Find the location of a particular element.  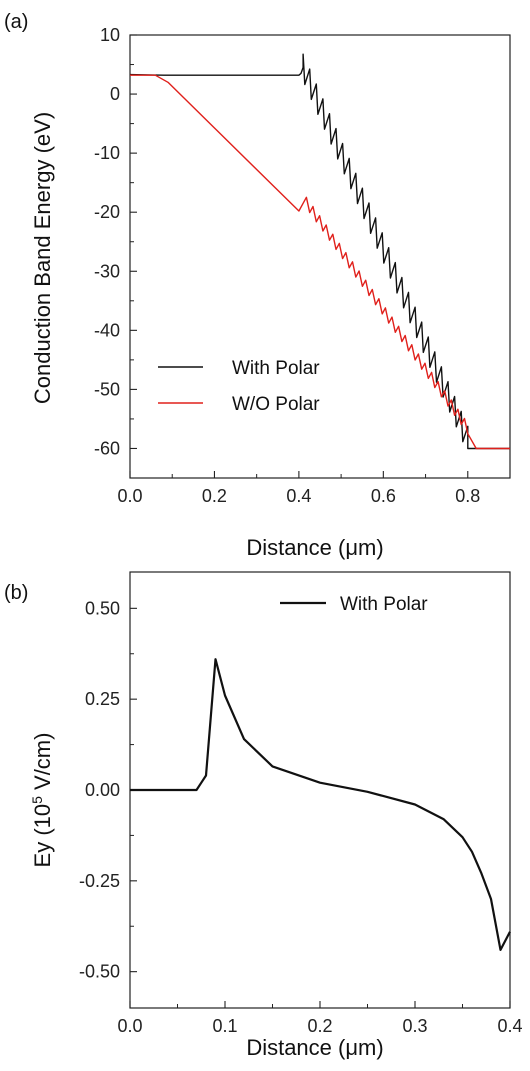

panel-a-xlabel: Distance (μm) is located at coordinates (314, 547).